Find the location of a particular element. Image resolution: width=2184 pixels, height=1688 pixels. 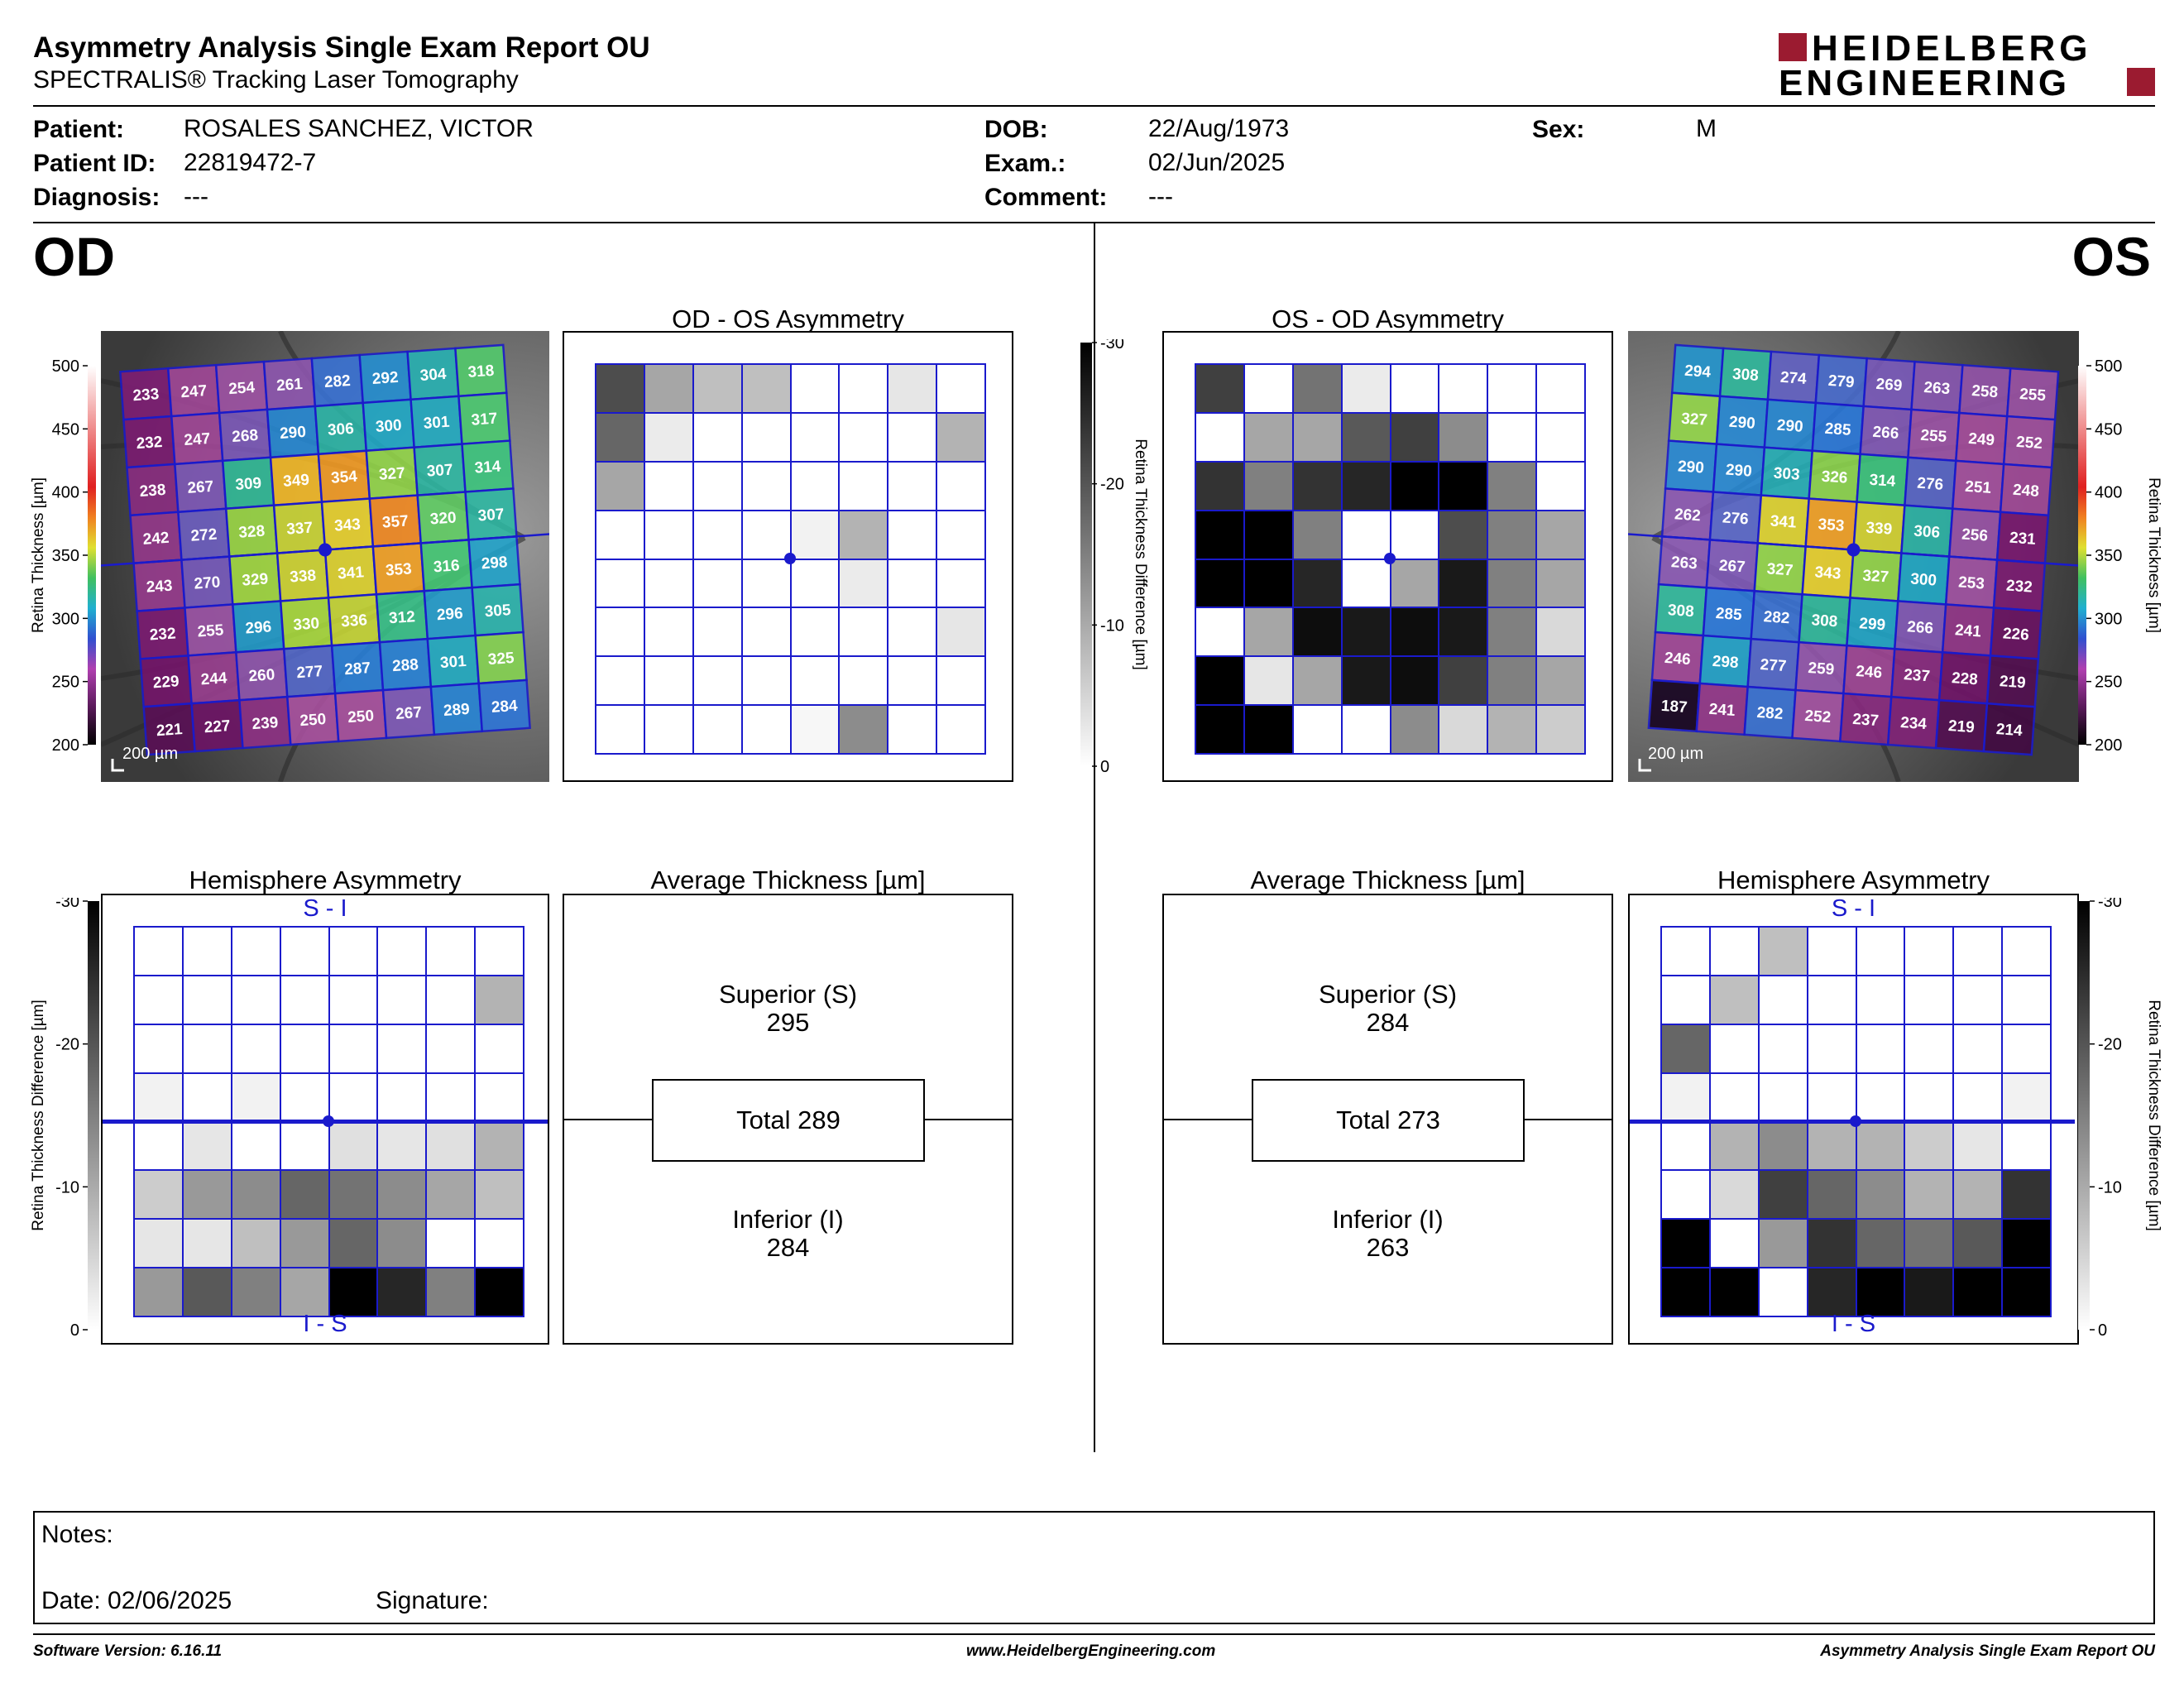

thickness-value: 292 is located at coordinates (385, 378).